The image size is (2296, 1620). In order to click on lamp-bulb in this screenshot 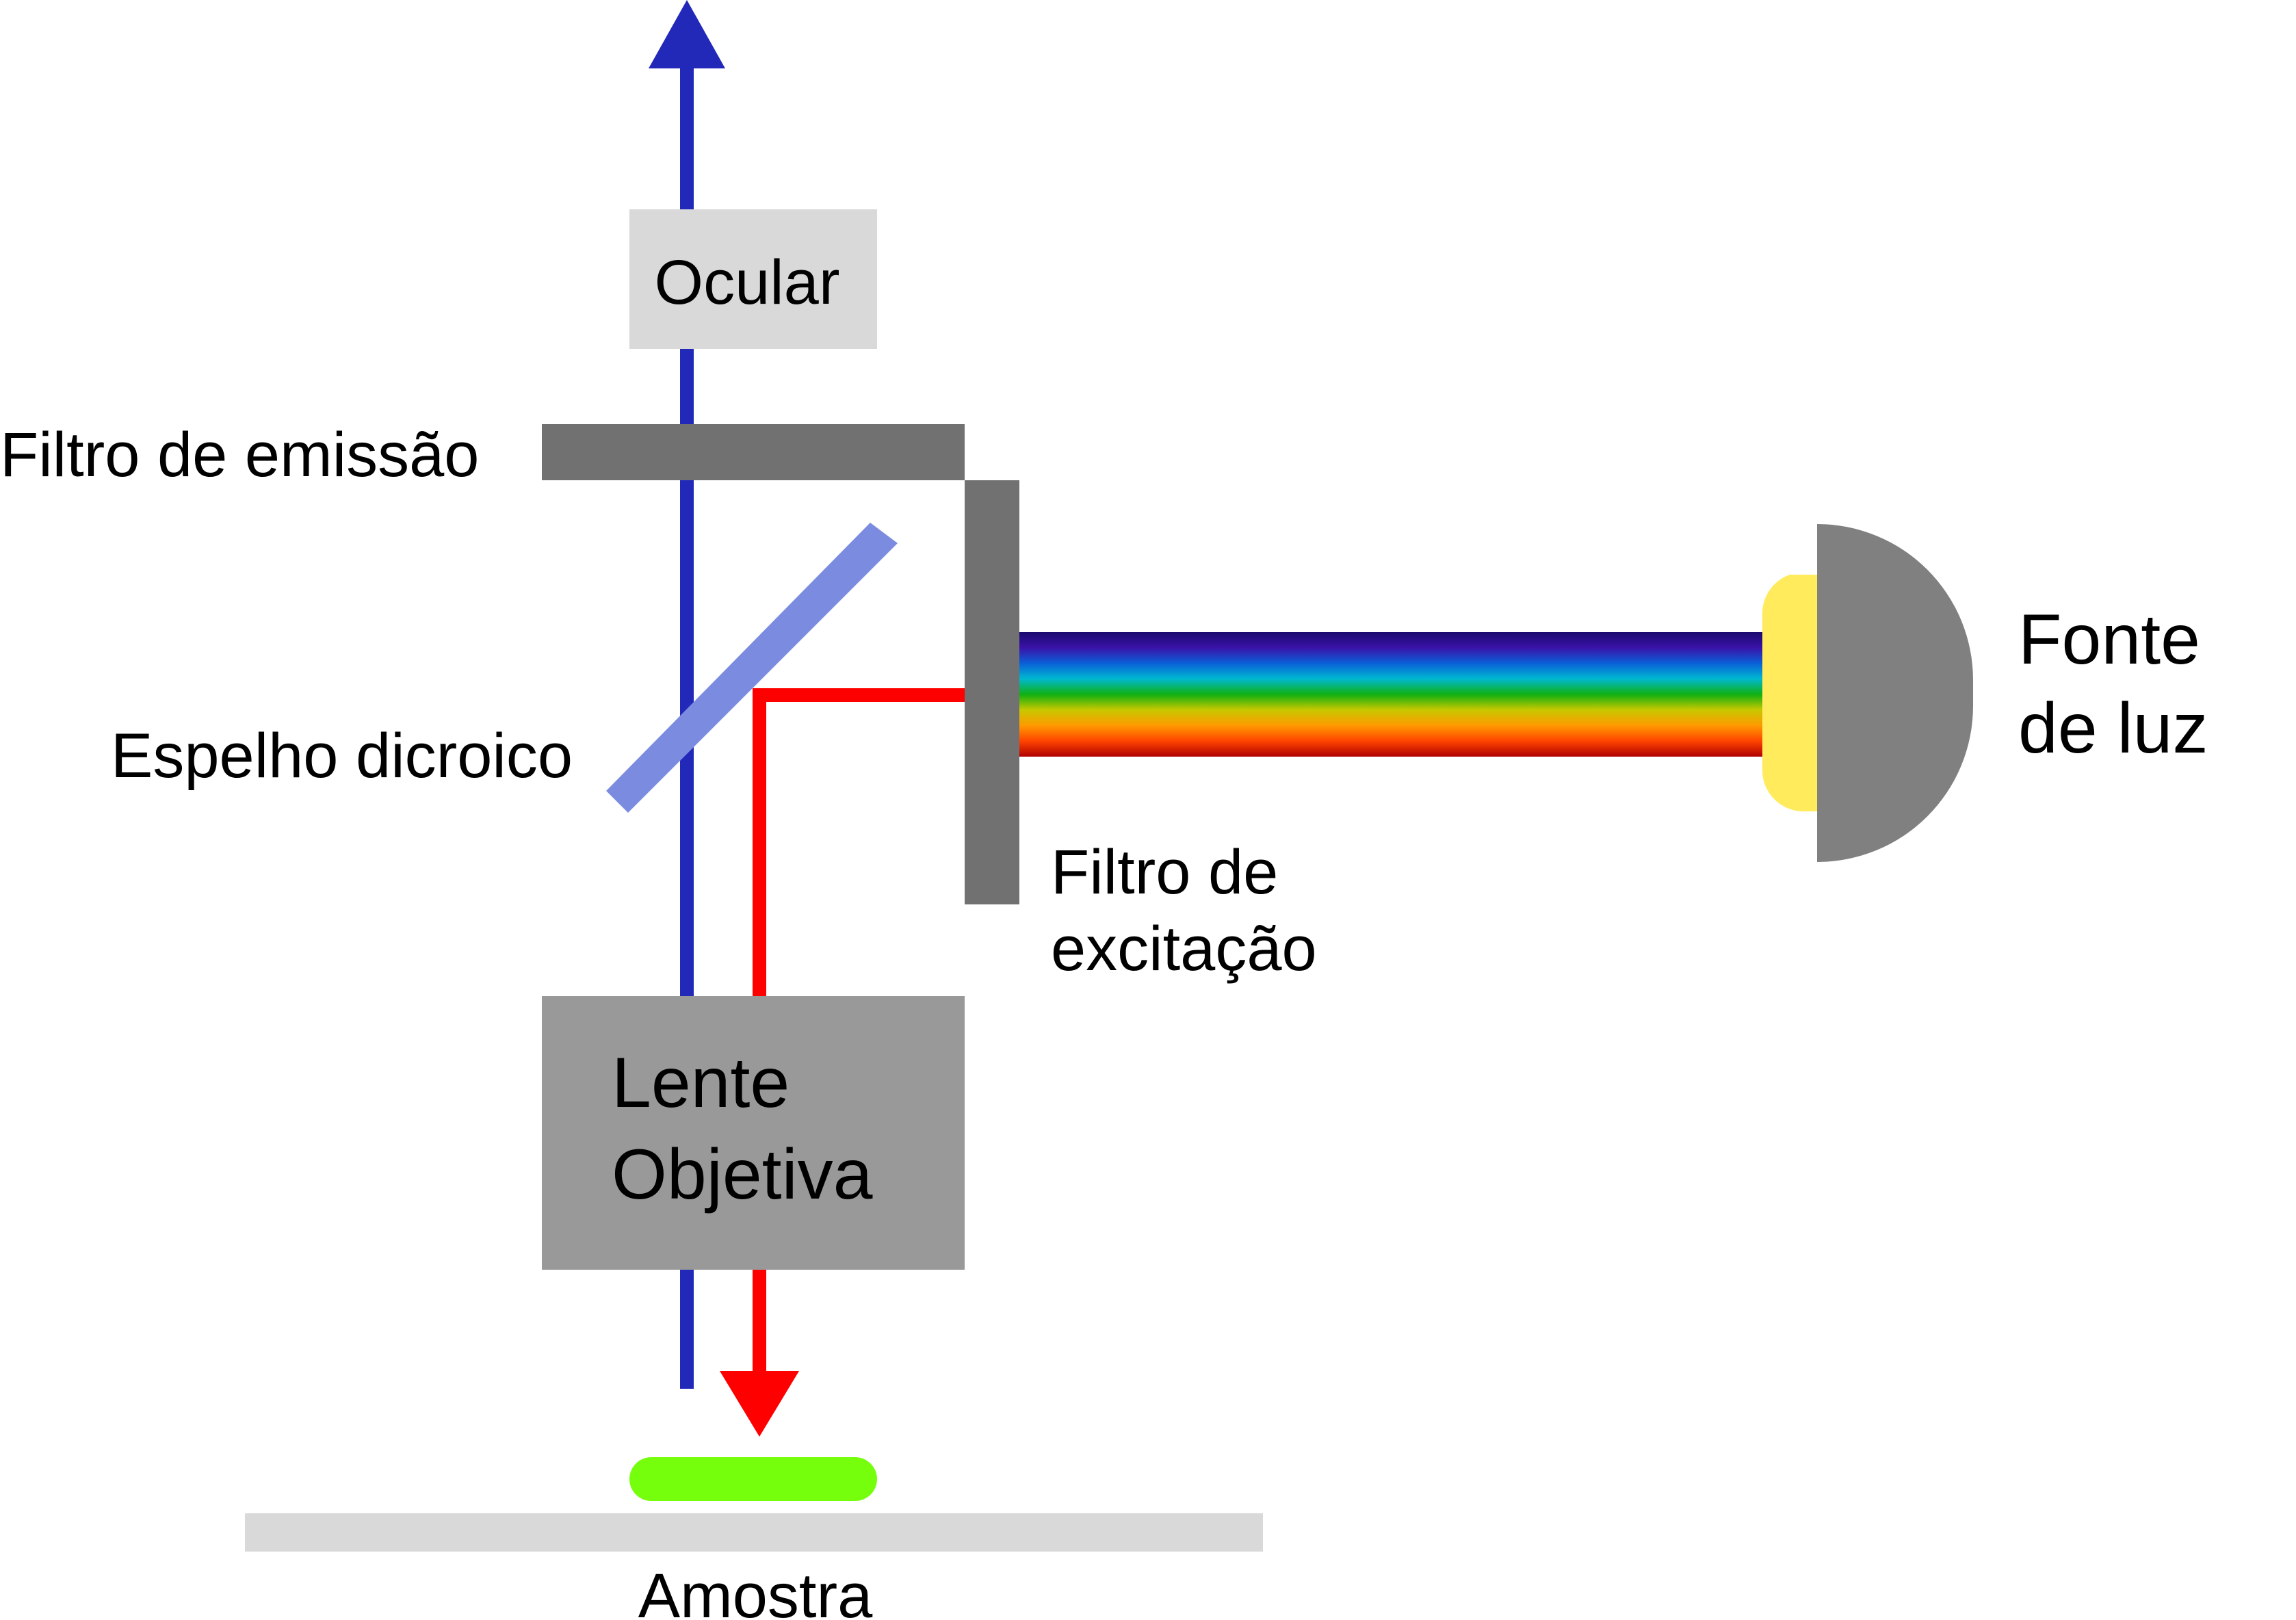, I will do `click(1789, 693)`.